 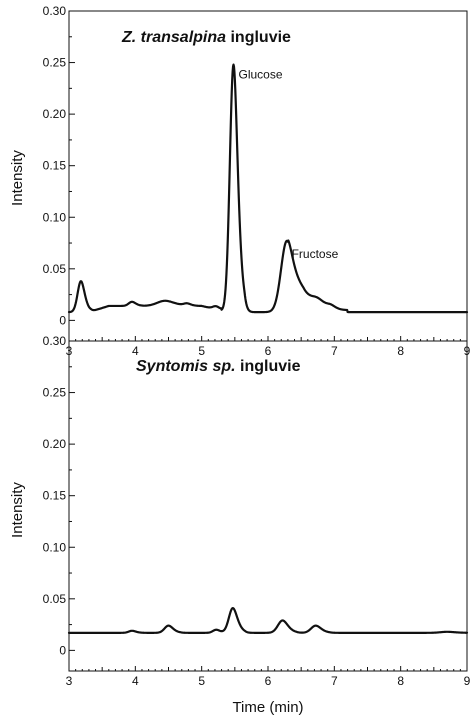 What do you see at coordinates (315, 254) in the screenshot?
I see `peak-label: Fructose` at bounding box center [315, 254].